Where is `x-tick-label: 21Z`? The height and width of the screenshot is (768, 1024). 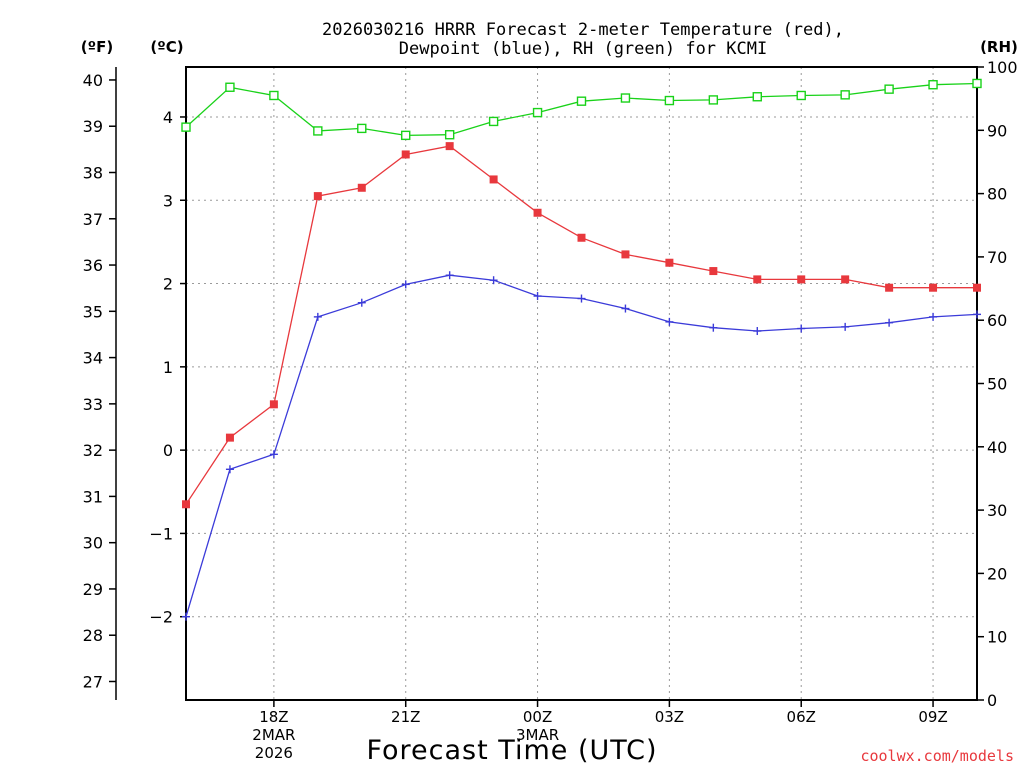 x-tick-label: 21Z is located at coordinates (405, 717).